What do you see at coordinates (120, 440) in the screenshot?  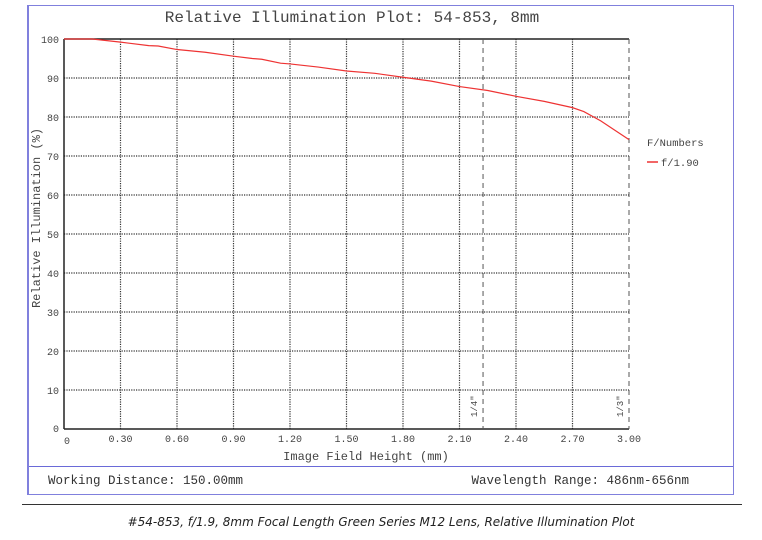 I see `x-tick-label: 0.30` at bounding box center [120, 440].